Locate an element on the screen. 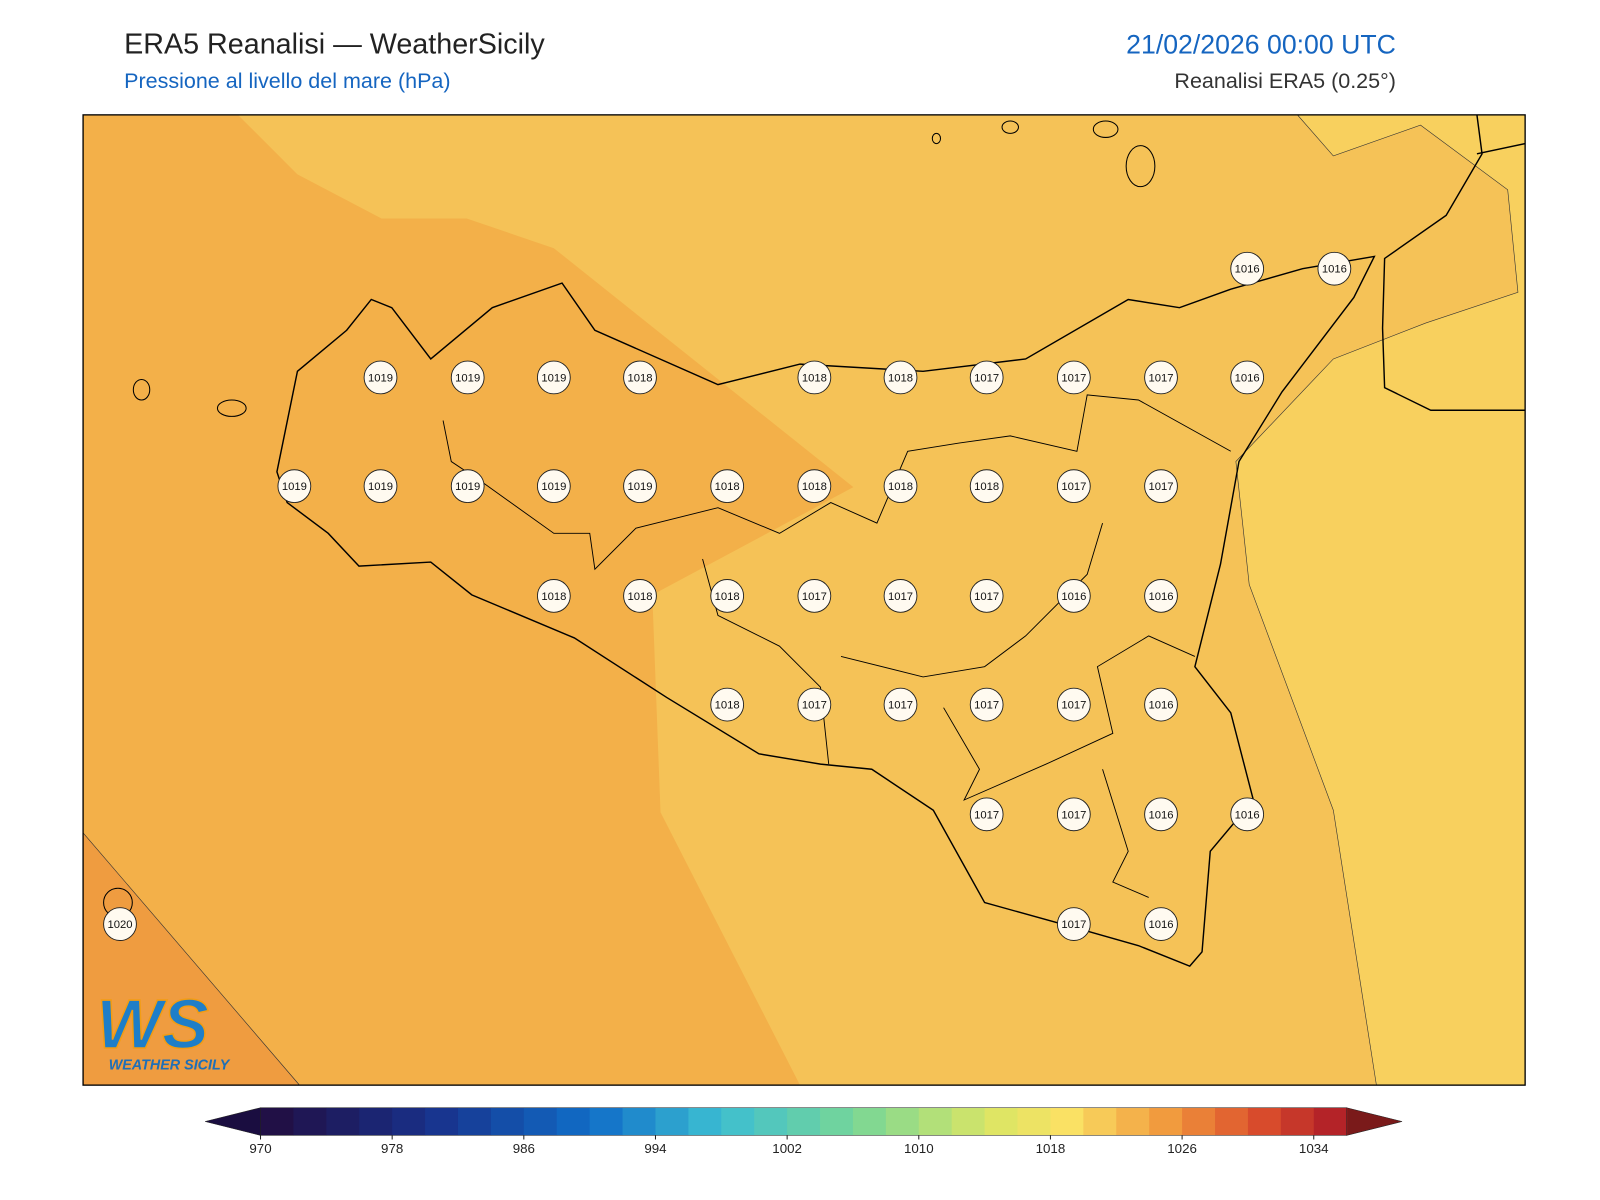 This screenshot has width=1600, height=1200. colorbar-tick-label: 994 is located at coordinates (655, 1148).